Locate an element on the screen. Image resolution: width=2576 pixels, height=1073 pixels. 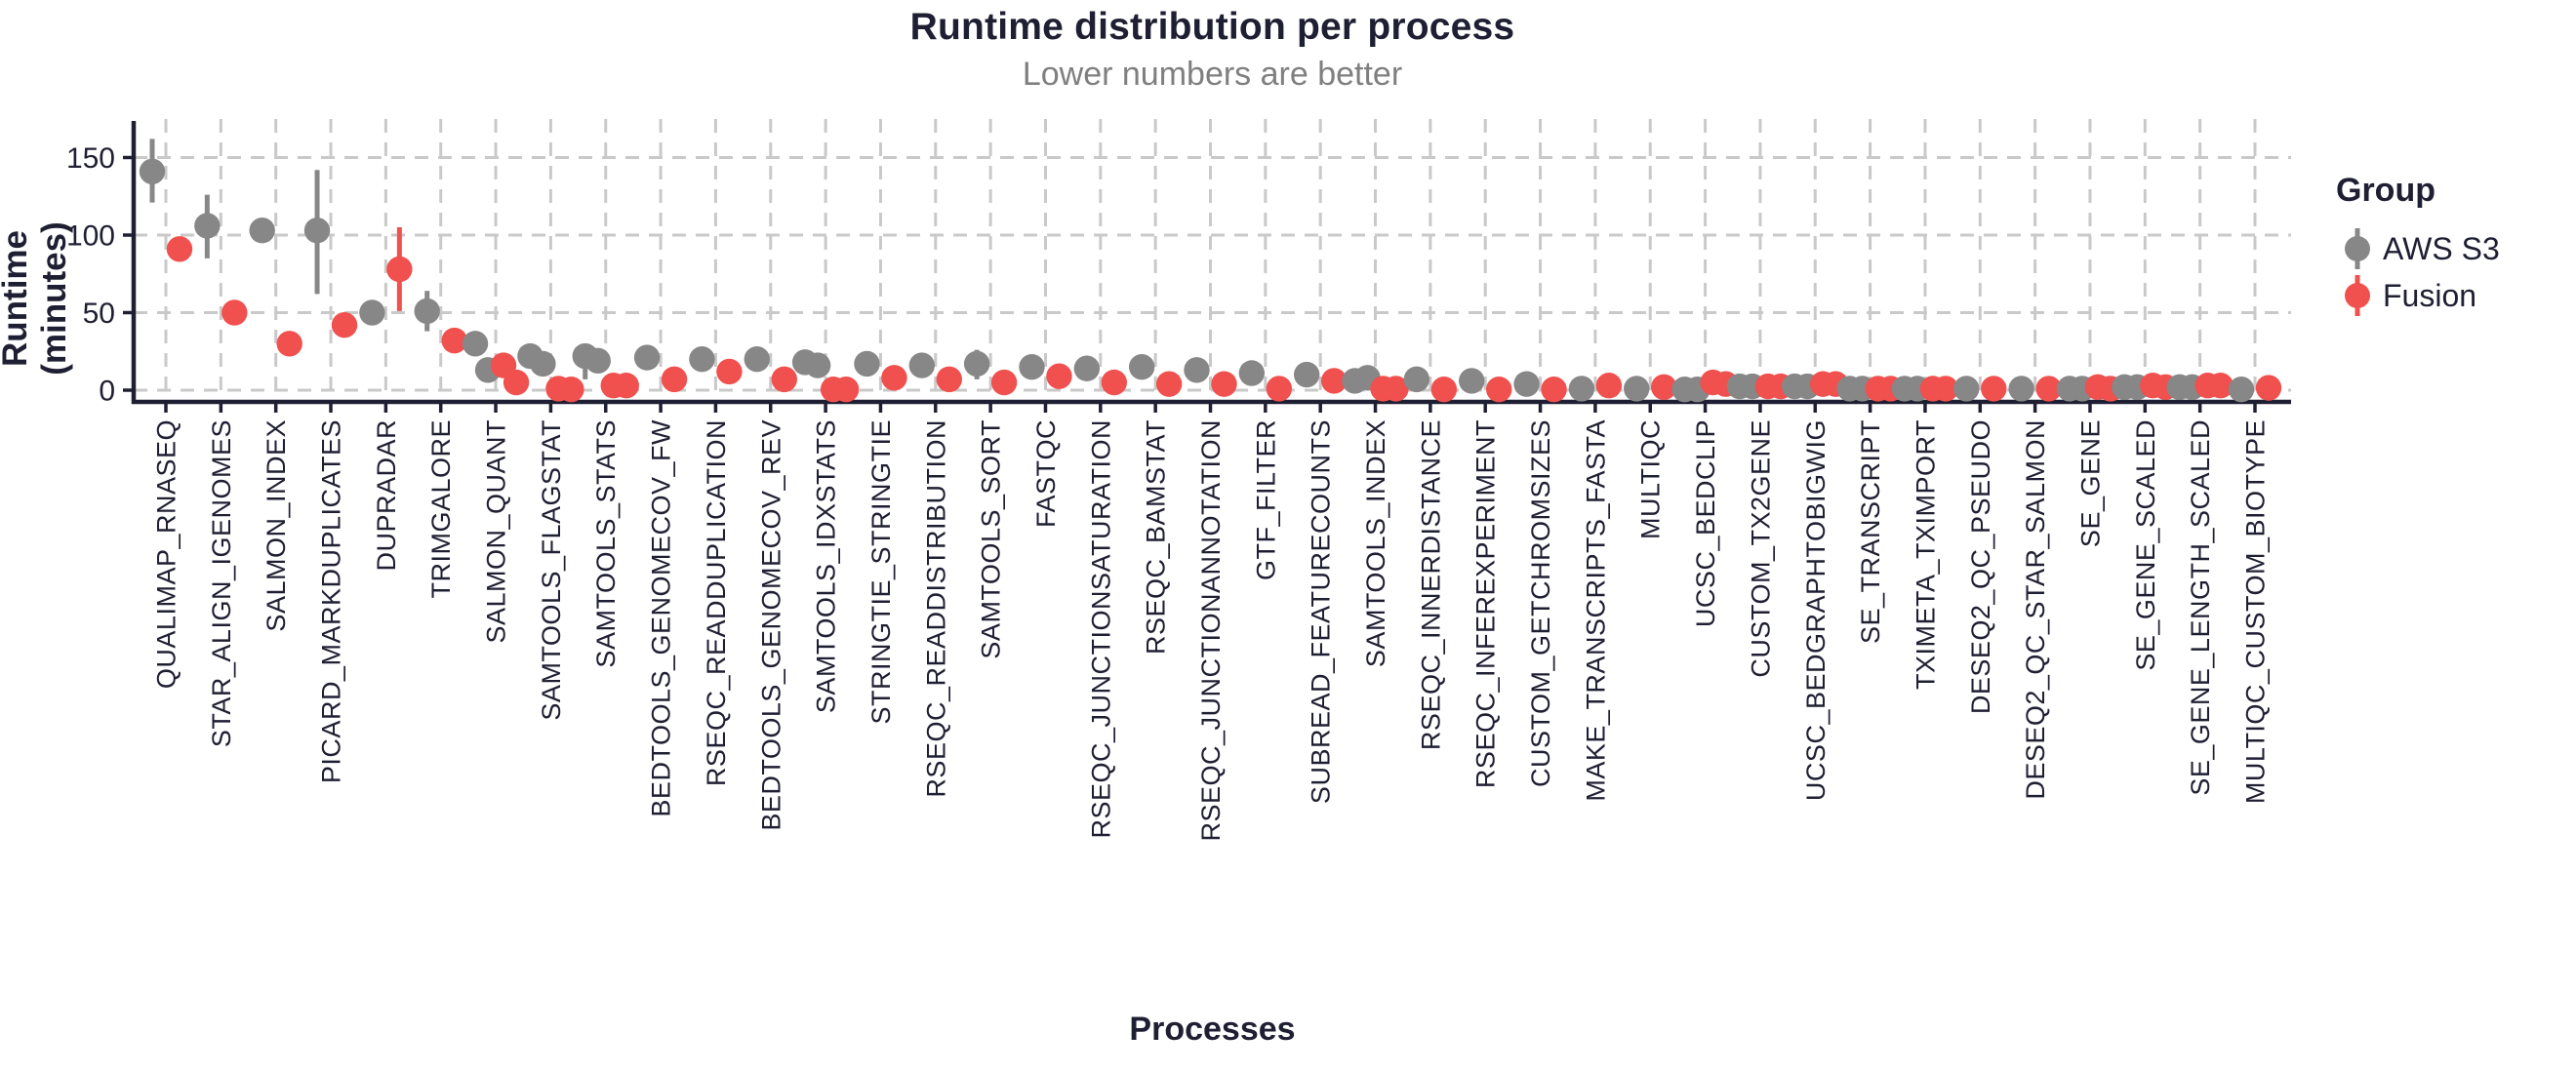
x-tick-label: UCSC_BEDCLIP is located at coordinates (1705, 523).